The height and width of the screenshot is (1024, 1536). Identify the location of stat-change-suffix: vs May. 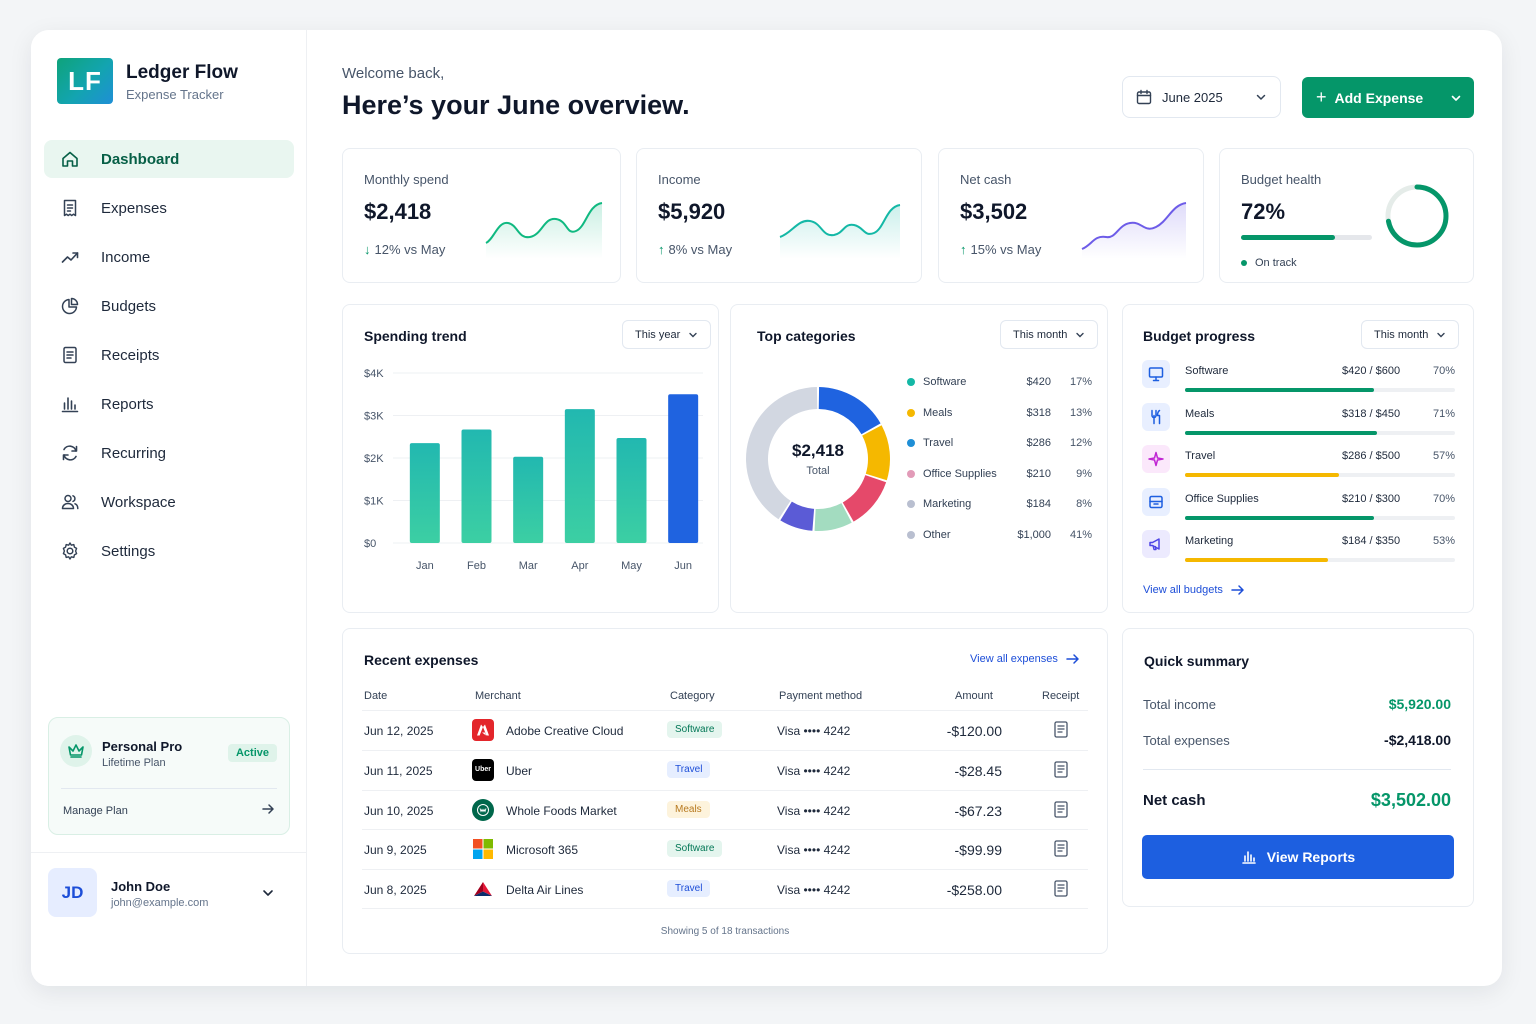
(711, 249).